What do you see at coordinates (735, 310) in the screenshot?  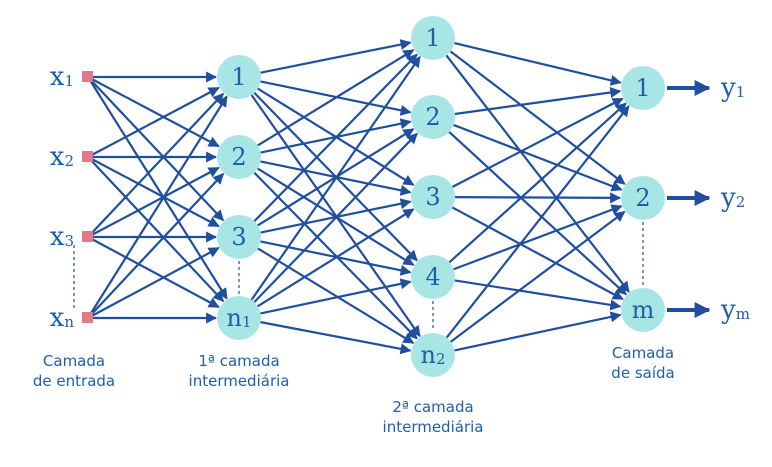 I see `output-label-2: ym` at bounding box center [735, 310].